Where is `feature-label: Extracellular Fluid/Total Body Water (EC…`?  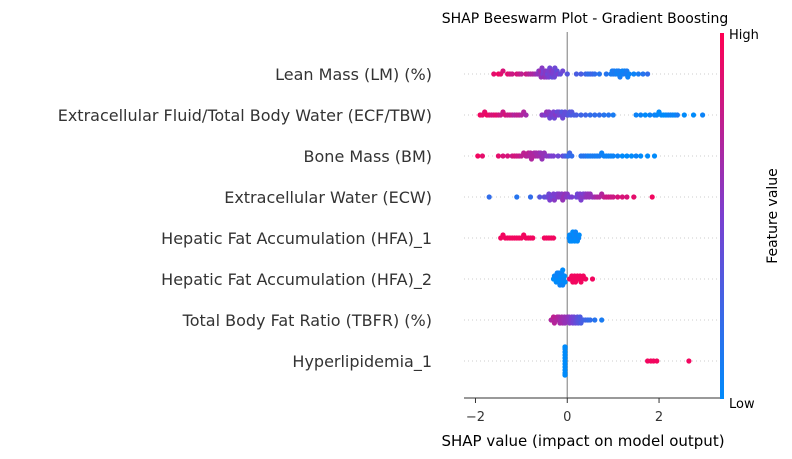 feature-label: Extracellular Fluid/Total Body Water (EC… is located at coordinates (245, 115).